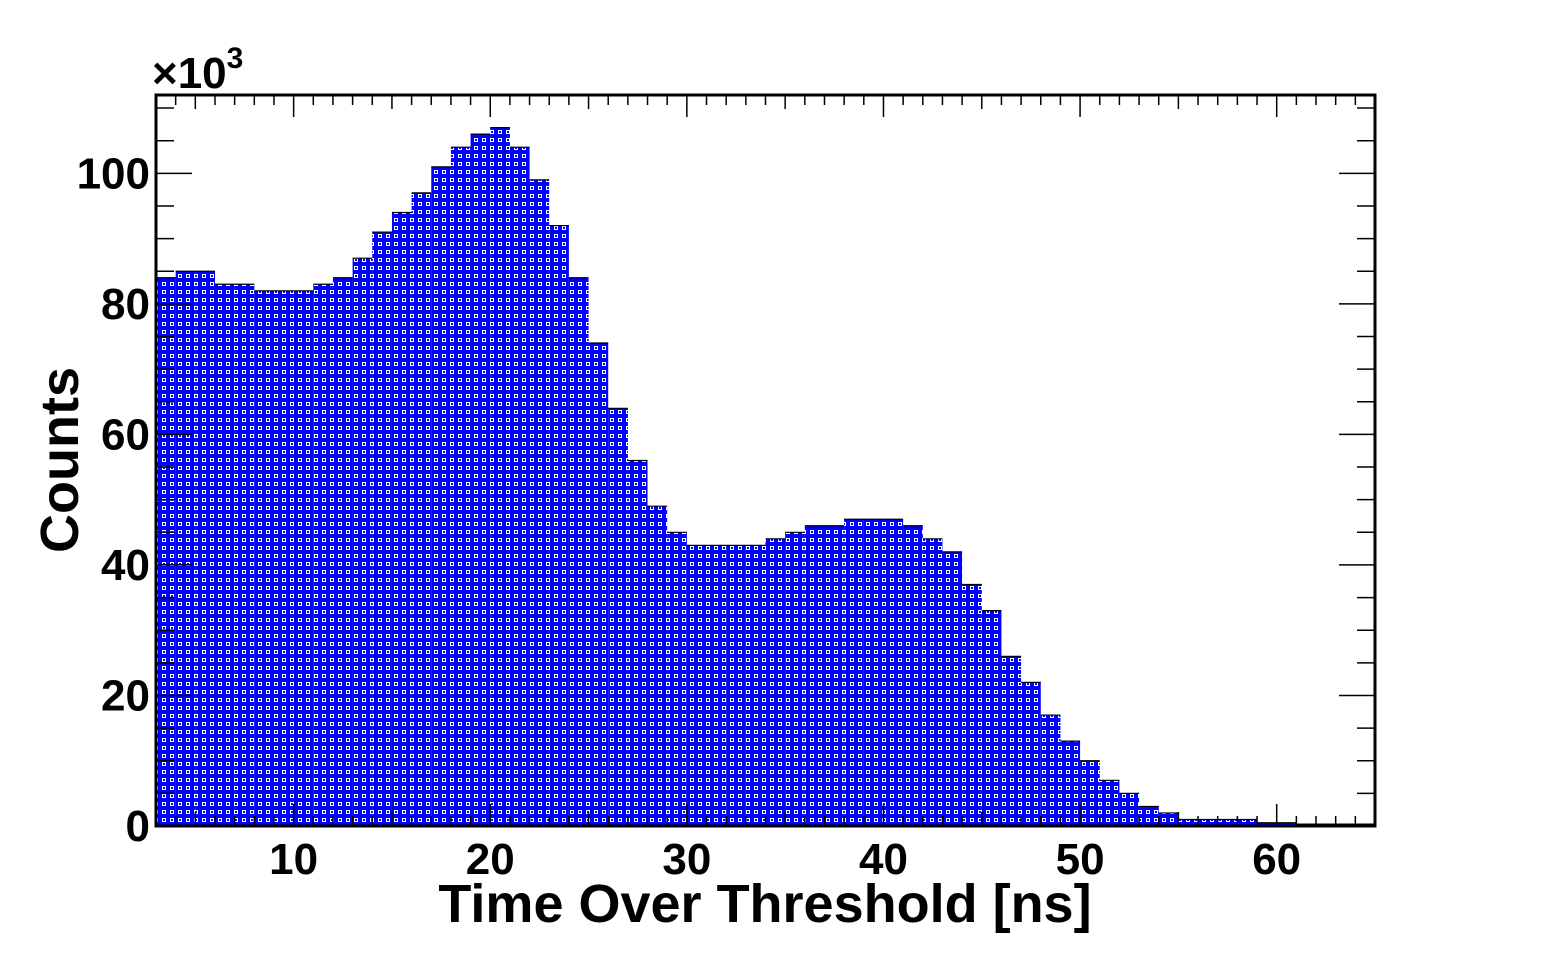 The width and height of the screenshot is (1567, 955). I want to click on y-axis-title: Counts, so click(60, 460).